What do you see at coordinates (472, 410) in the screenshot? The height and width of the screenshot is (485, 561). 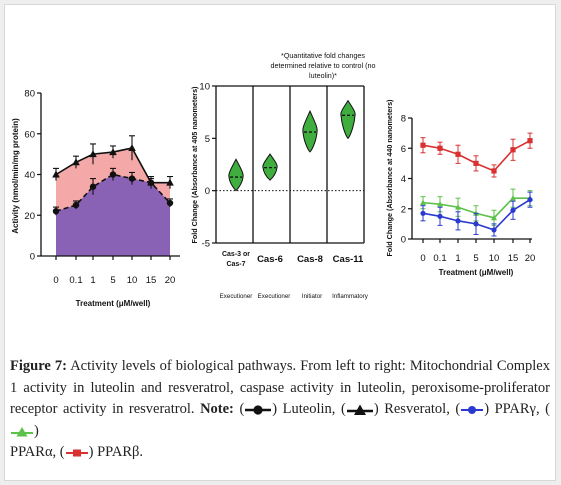 I see `ppar-gamma-marker-icon` at bounding box center [472, 410].